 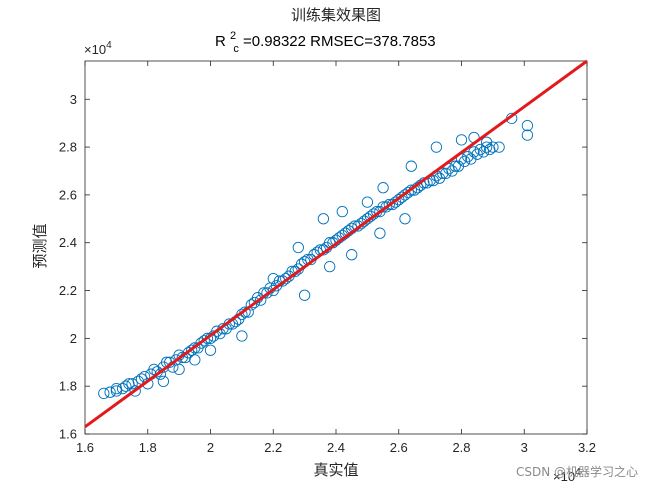 I want to click on y-tick-label: 3, so click(x=73, y=99).